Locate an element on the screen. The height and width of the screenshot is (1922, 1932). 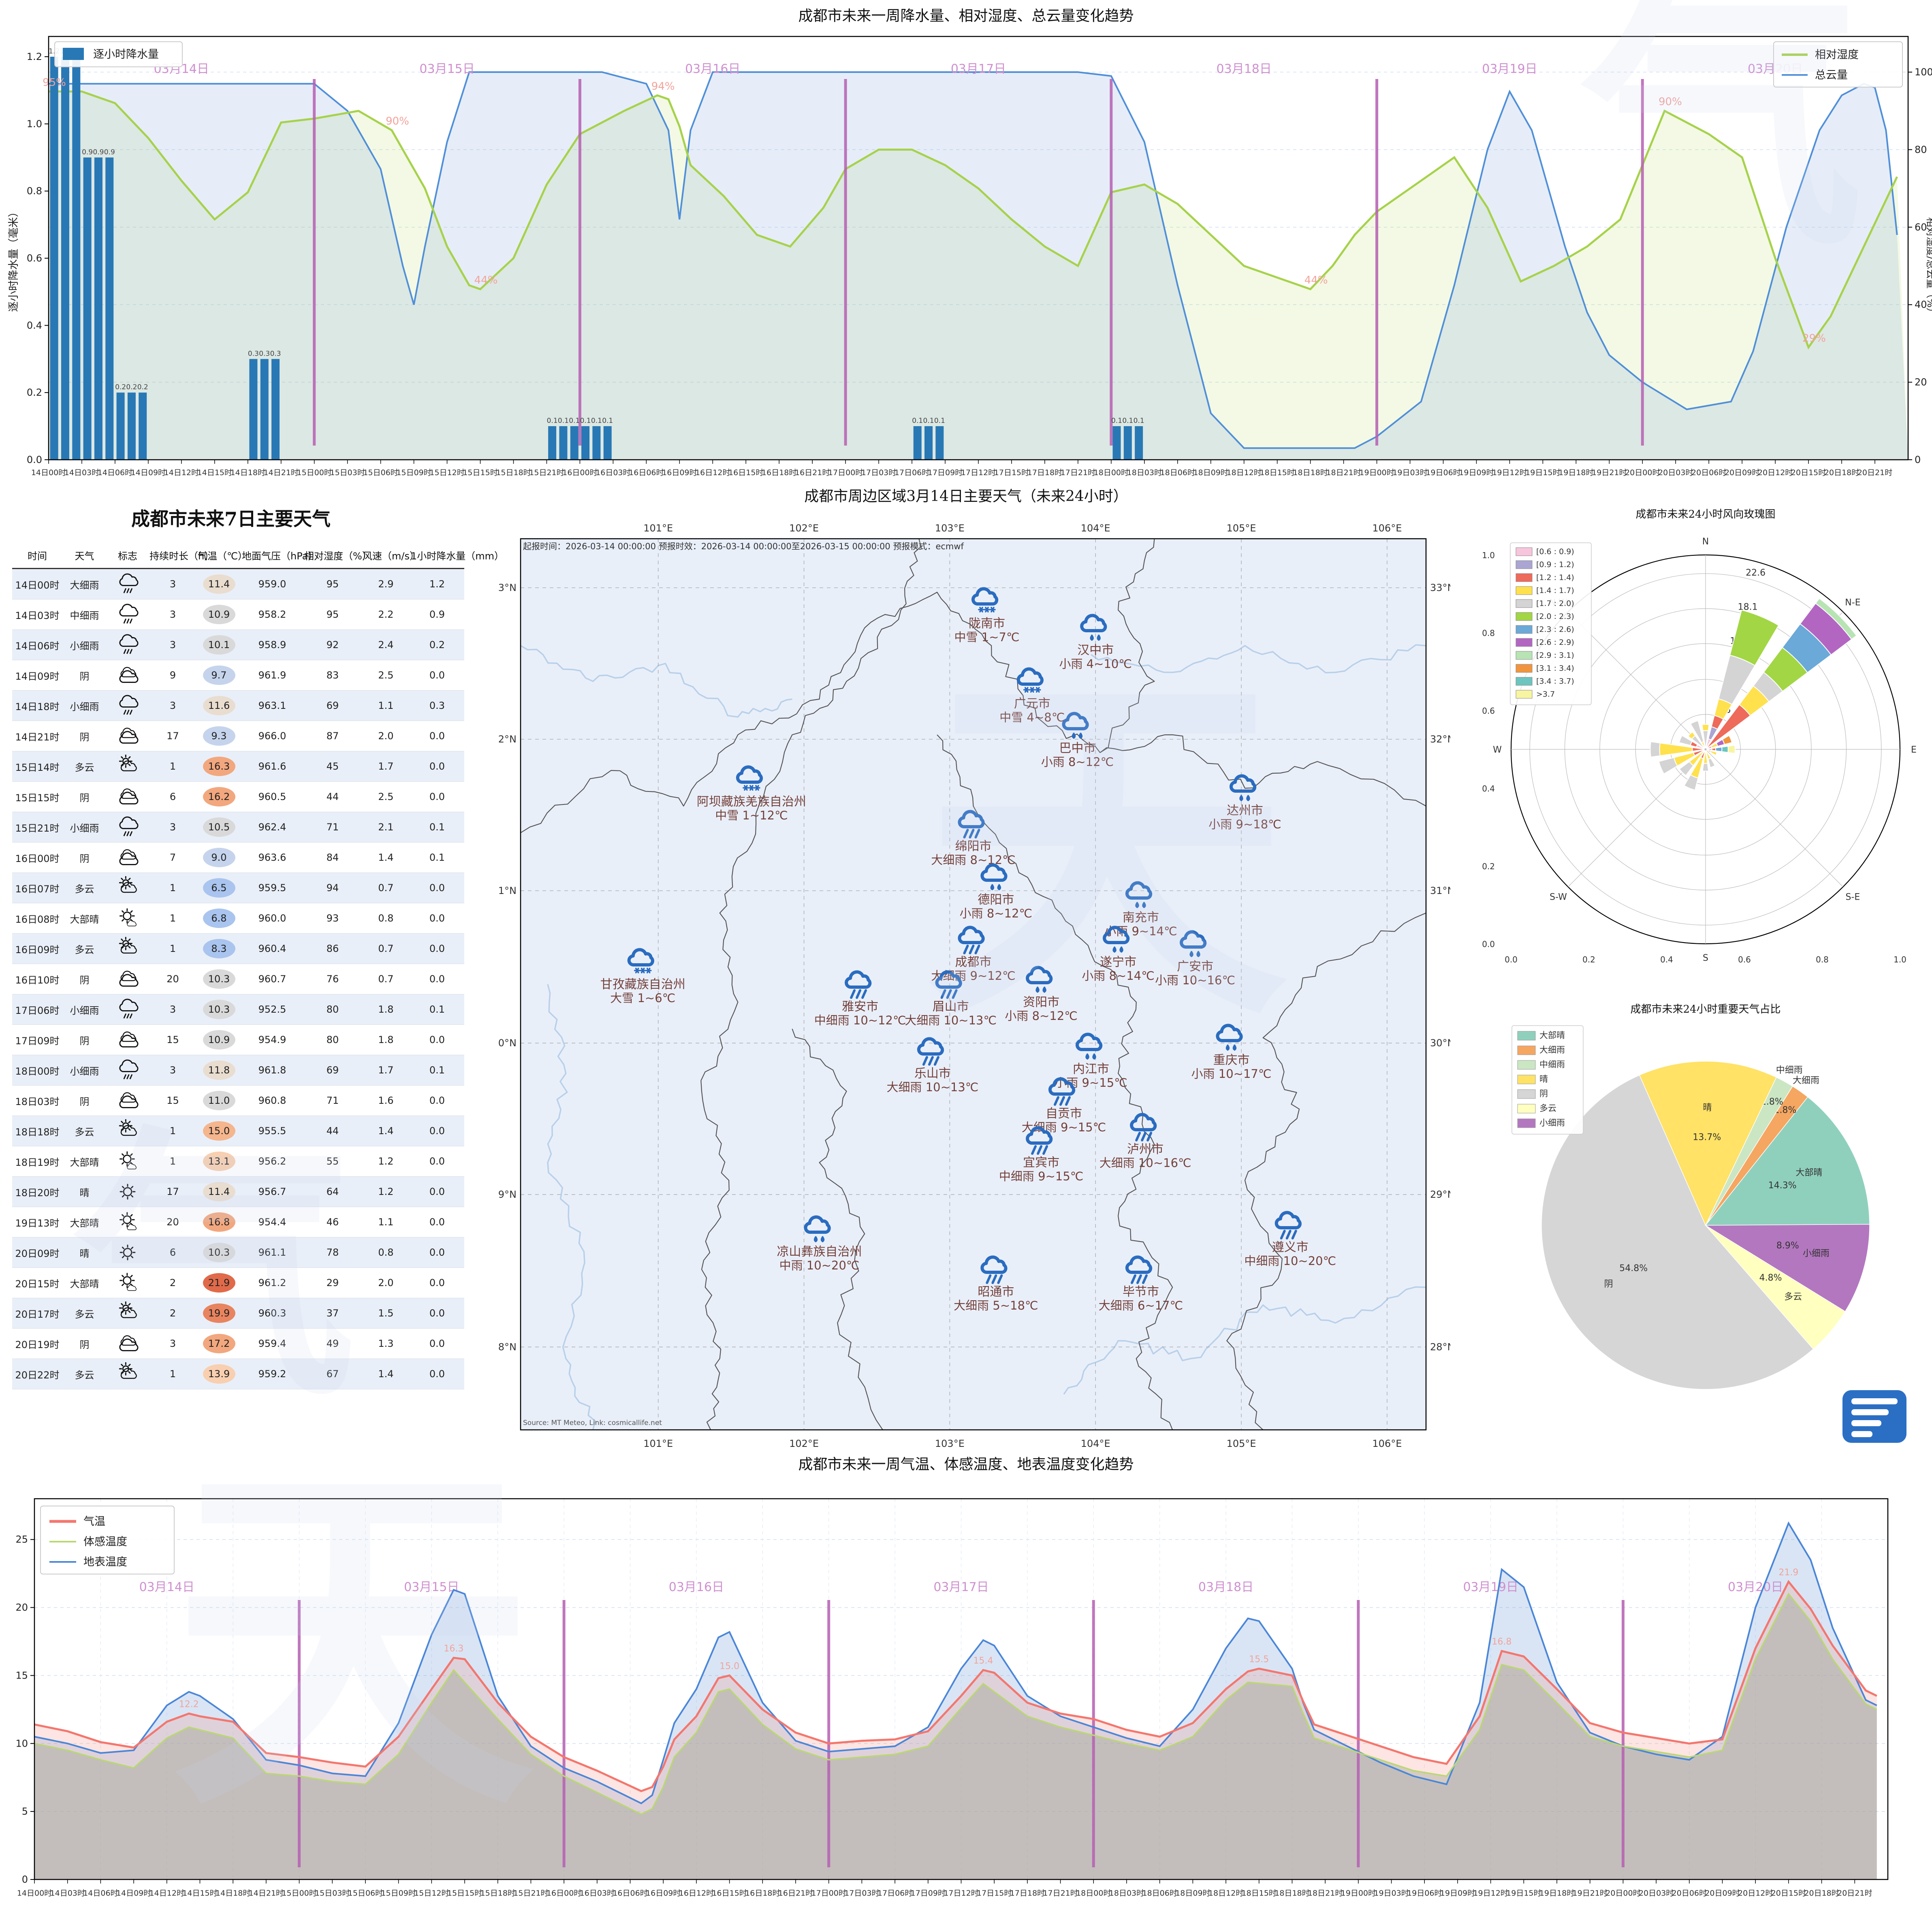
table-cell: 49 is located at coordinates (333, 1344).